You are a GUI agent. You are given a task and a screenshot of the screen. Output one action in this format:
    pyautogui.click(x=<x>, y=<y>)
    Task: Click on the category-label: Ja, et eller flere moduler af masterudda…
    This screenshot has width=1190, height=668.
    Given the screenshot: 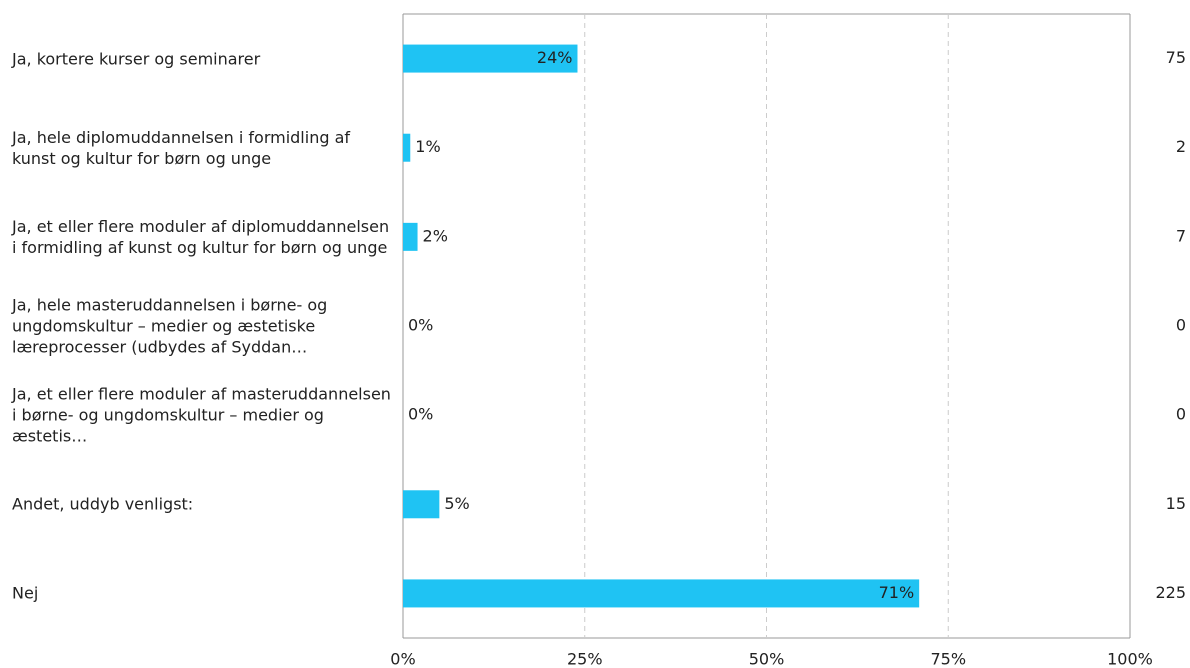 What is the action you would take?
    pyautogui.click(x=201, y=415)
    